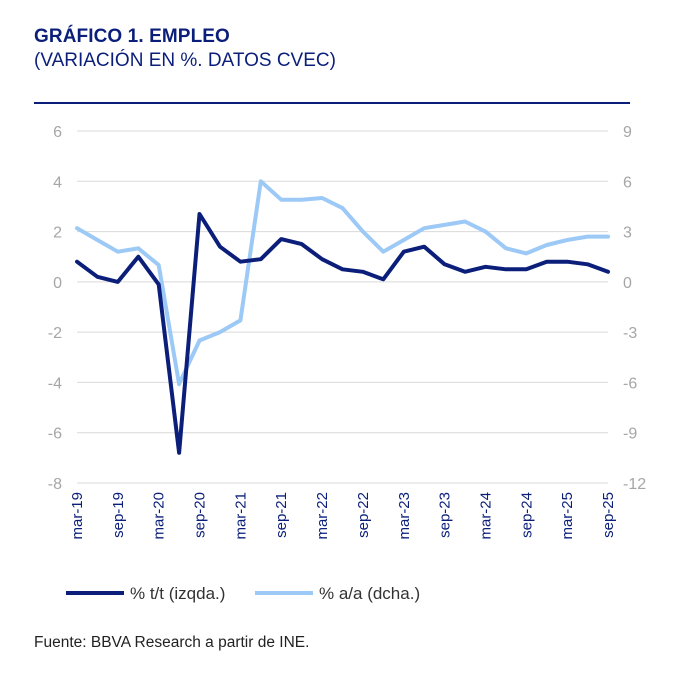 Image resolution: width=676 pixels, height=688 pixels. What do you see at coordinates (369, 593) in the screenshot?
I see `legend-label-yy: % a/a (dcha.)` at bounding box center [369, 593].